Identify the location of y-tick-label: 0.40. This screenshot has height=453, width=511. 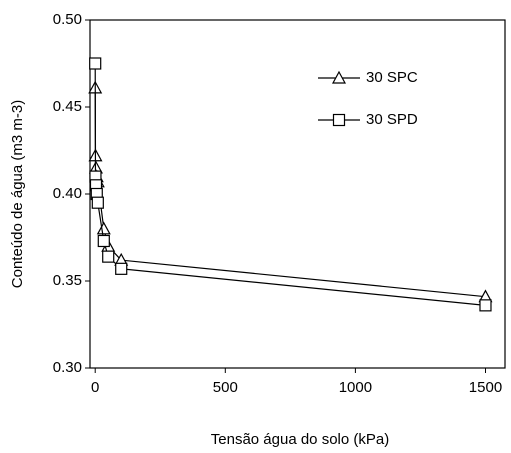
(67, 193).